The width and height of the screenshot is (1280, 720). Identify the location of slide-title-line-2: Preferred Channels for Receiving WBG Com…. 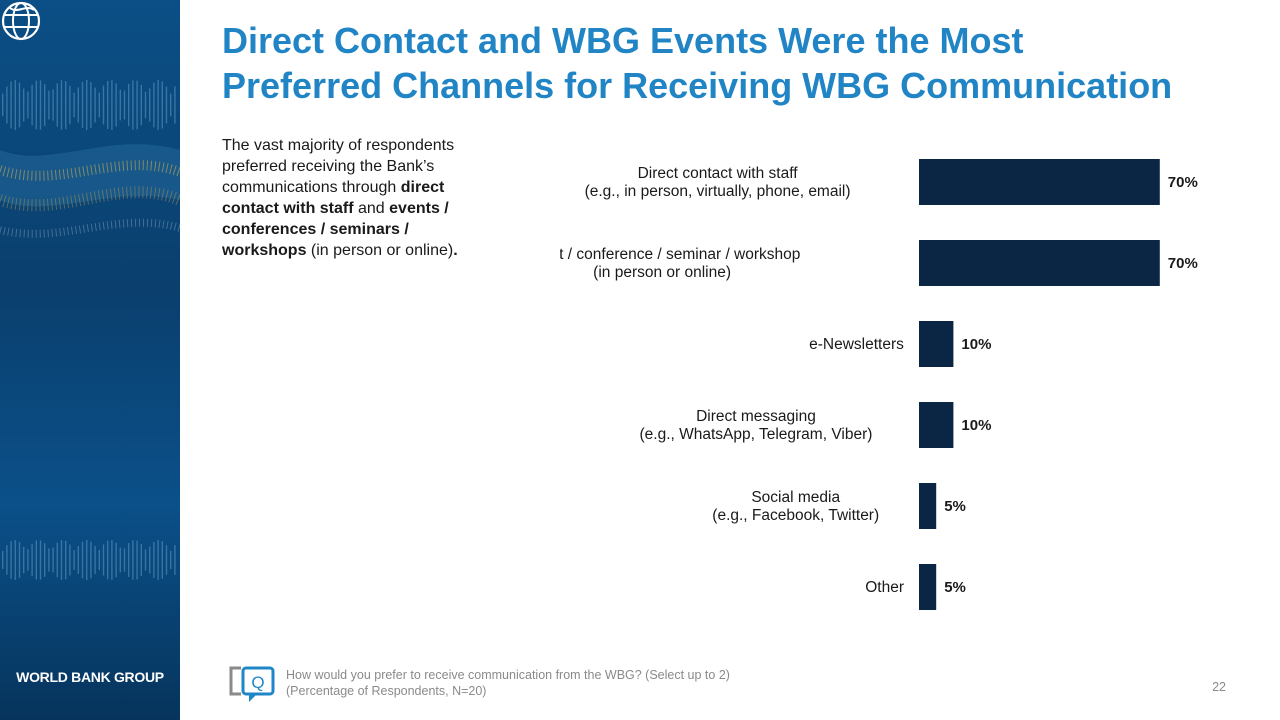
(697, 85).